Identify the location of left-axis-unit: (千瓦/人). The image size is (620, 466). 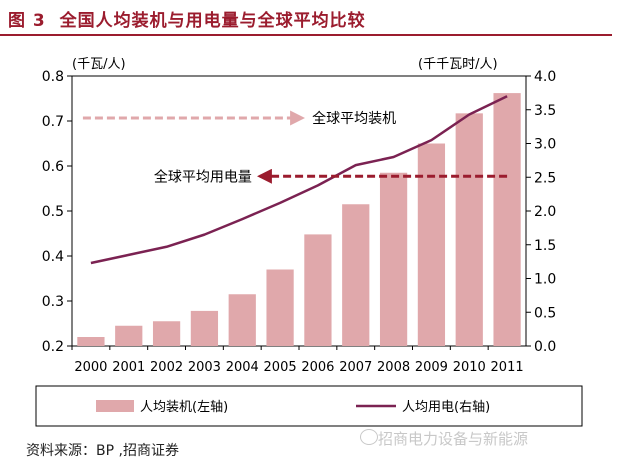
(99, 64).